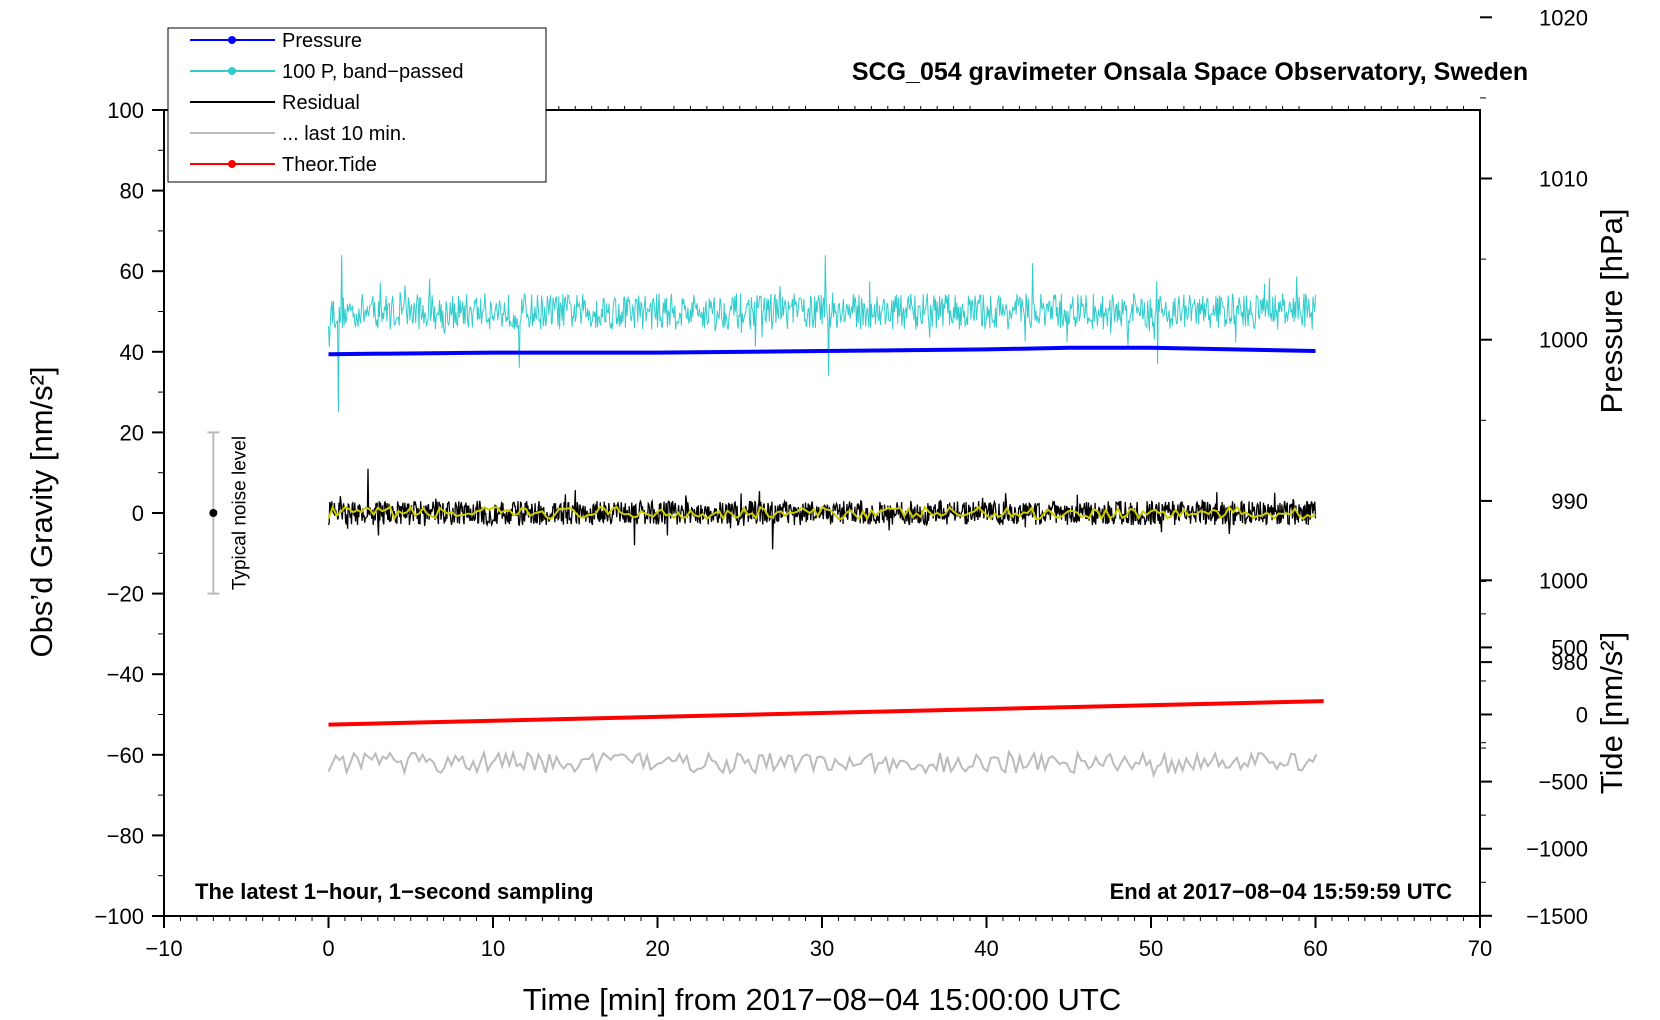 This screenshot has width=1660, height=1020. What do you see at coordinates (322, 41) in the screenshot?
I see `legend-label: Pressure` at bounding box center [322, 41].